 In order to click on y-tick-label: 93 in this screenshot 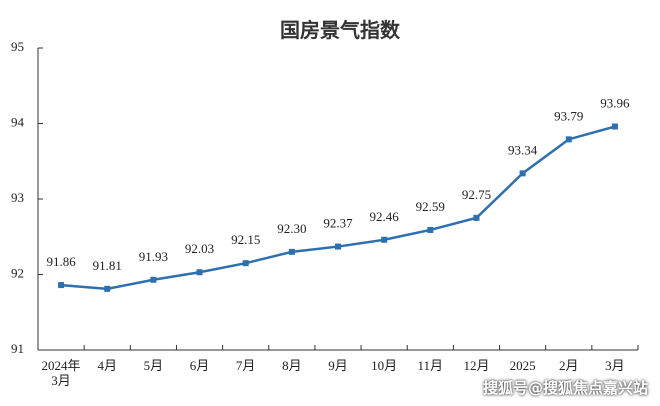, I will do `click(17, 197)`.